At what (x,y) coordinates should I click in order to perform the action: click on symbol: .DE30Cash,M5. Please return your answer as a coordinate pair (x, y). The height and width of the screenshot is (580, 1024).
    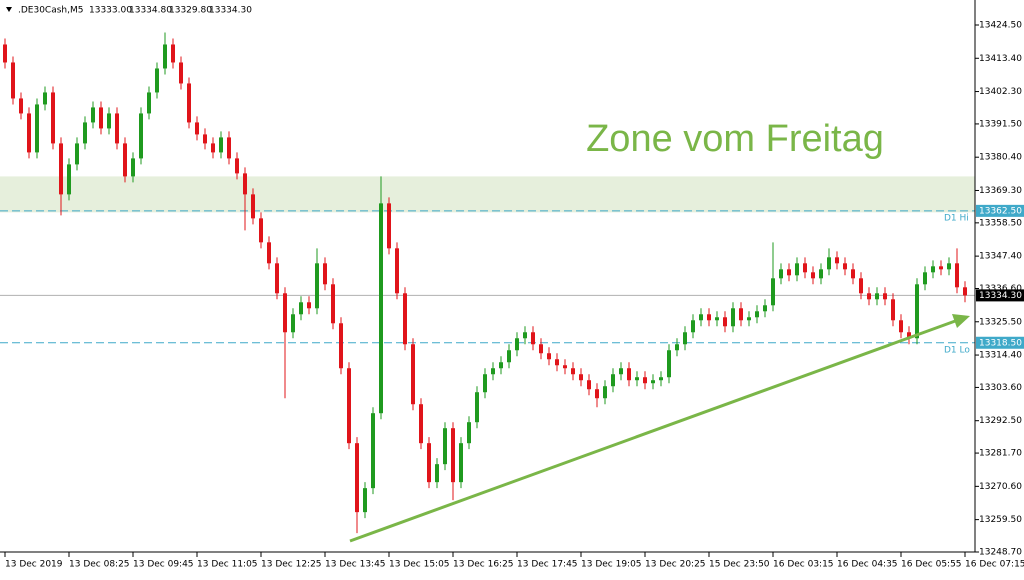
    Looking at the image, I should click on (50, 11).